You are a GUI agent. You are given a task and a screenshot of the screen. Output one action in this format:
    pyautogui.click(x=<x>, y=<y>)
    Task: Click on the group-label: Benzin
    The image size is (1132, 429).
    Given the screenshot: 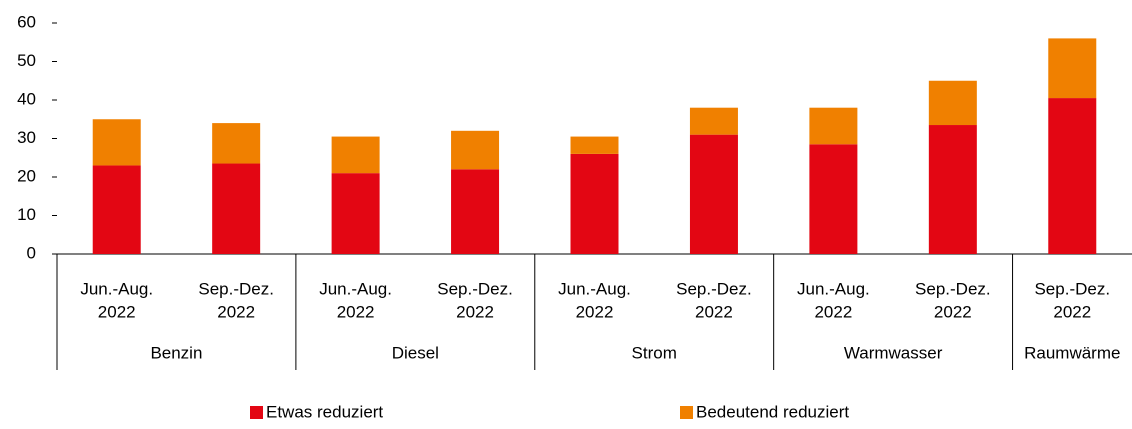 What is the action you would take?
    pyautogui.click(x=176, y=352)
    